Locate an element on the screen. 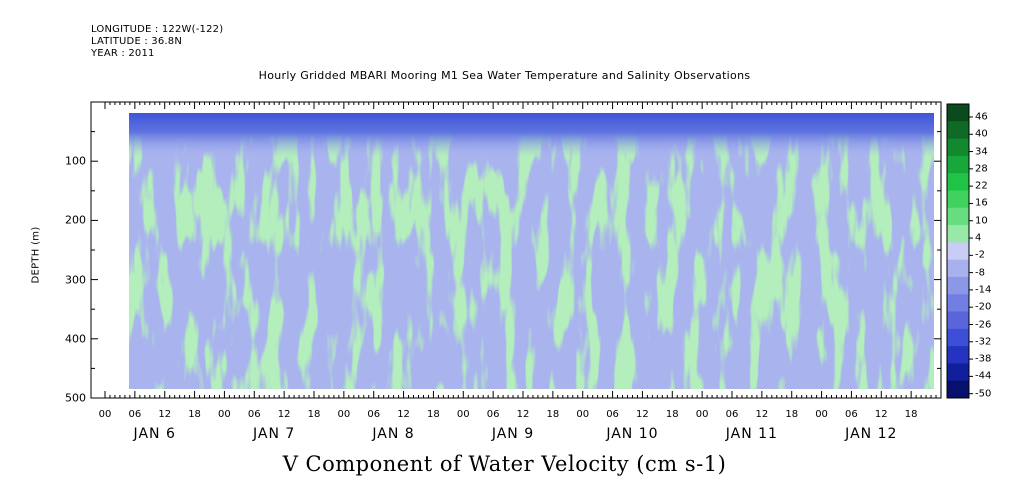 Image resolution: width=1009 pixels, height=504 pixels. colorbar-label: -14 is located at coordinates (983, 290).